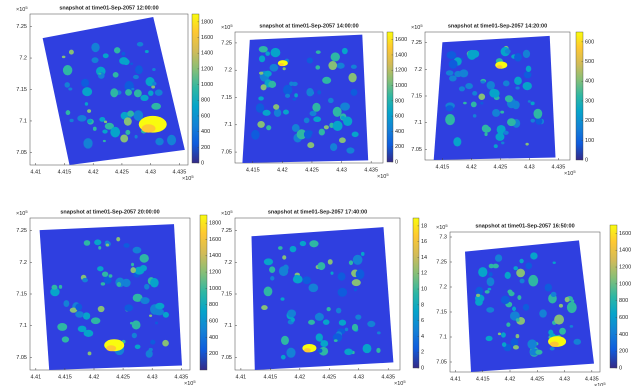 This screenshot has width=640, height=386. What do you see at coordinates (497, 26) in the screenshot?
I see `subplot-title: snapshot at time01-Sep-2057 14:20:00` at bounding box center [497, 26].